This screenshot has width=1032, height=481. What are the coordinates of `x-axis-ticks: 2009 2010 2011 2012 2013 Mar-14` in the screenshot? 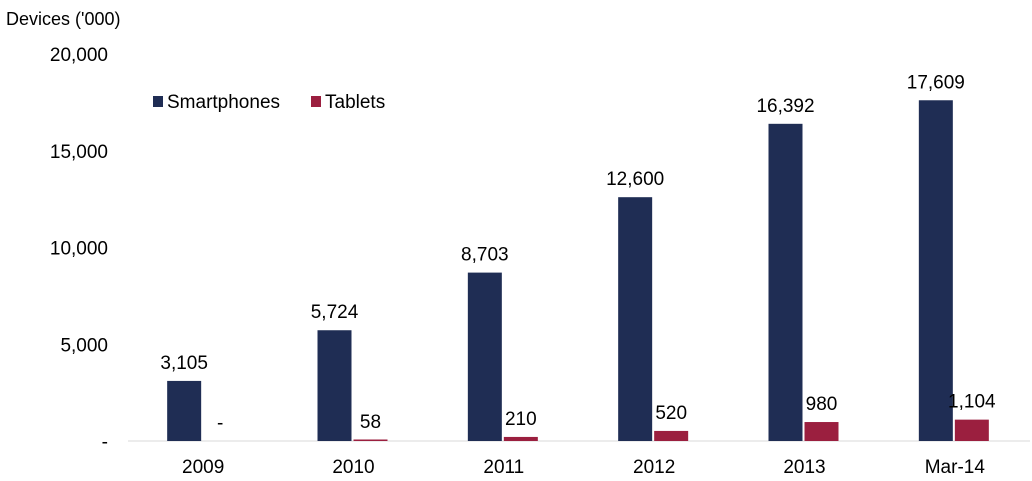 It's located at (583, 467).